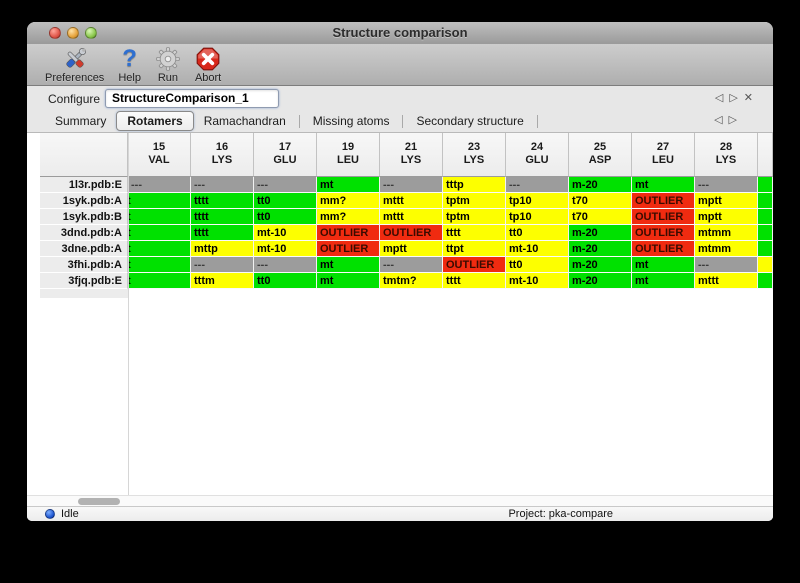 This screenshot has width=800, height=583. Describe the element at coordinates (726, 155) in the screenshot. I see `column-header: 28 LYS` at that location.